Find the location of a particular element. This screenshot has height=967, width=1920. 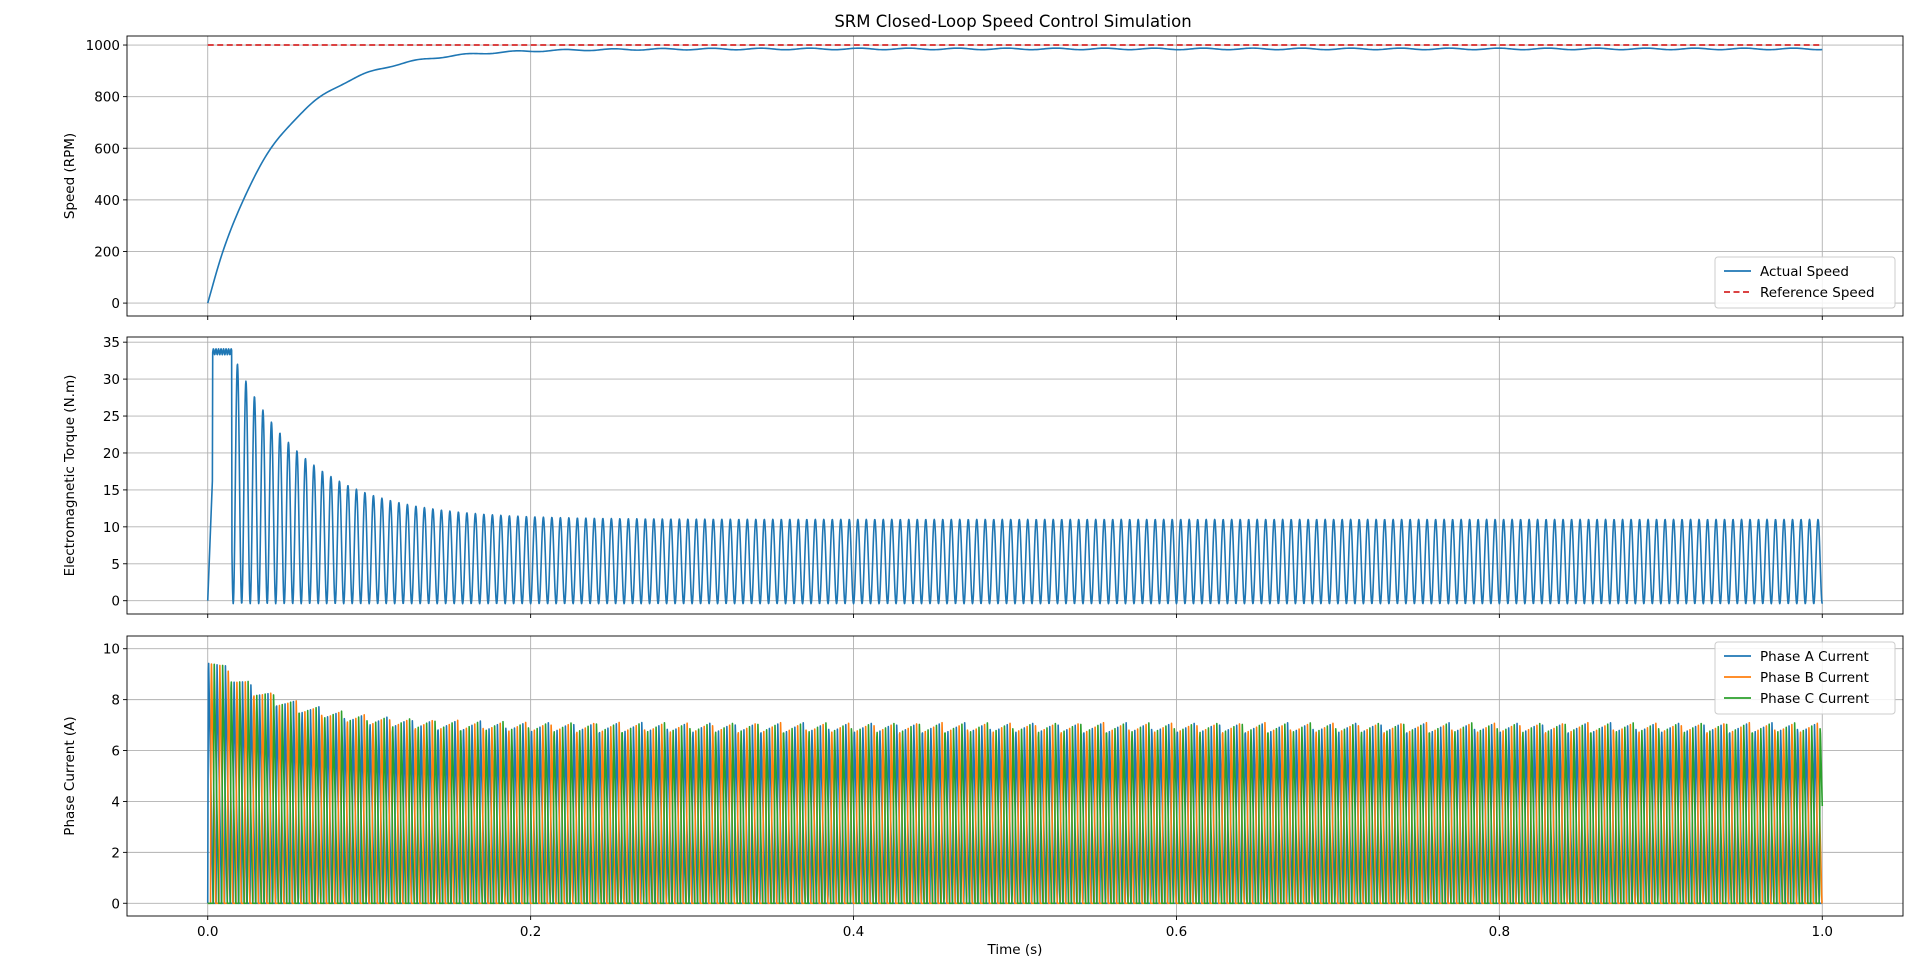

legend-label: Actual Speed is located at coordinates (1804, 272).